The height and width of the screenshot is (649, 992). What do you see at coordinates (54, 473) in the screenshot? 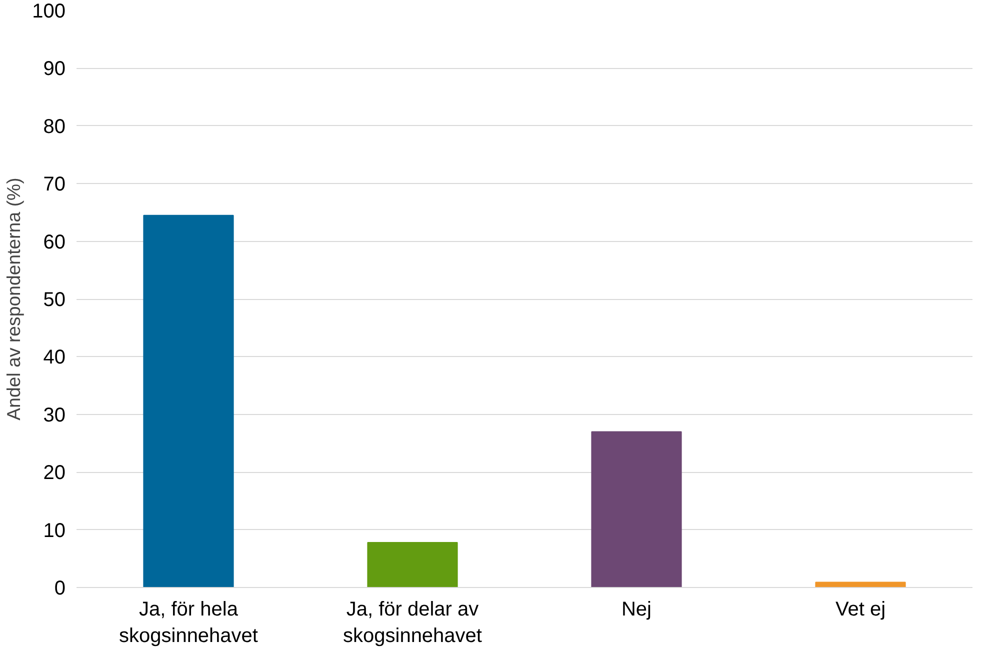
I see `y-tick-label: 20` at bounding box center [54, 473].